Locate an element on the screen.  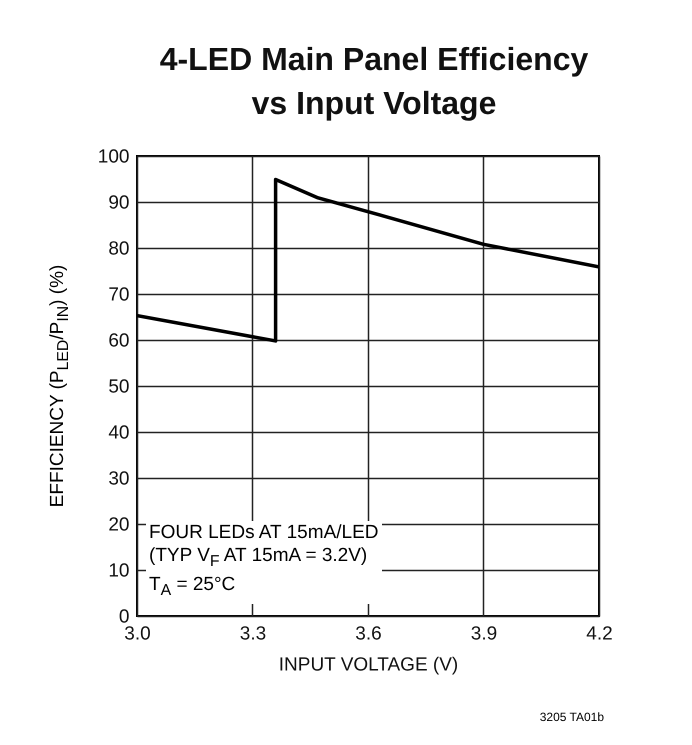
x-tick-label: 3.9 is located at coordinates (484, 634).